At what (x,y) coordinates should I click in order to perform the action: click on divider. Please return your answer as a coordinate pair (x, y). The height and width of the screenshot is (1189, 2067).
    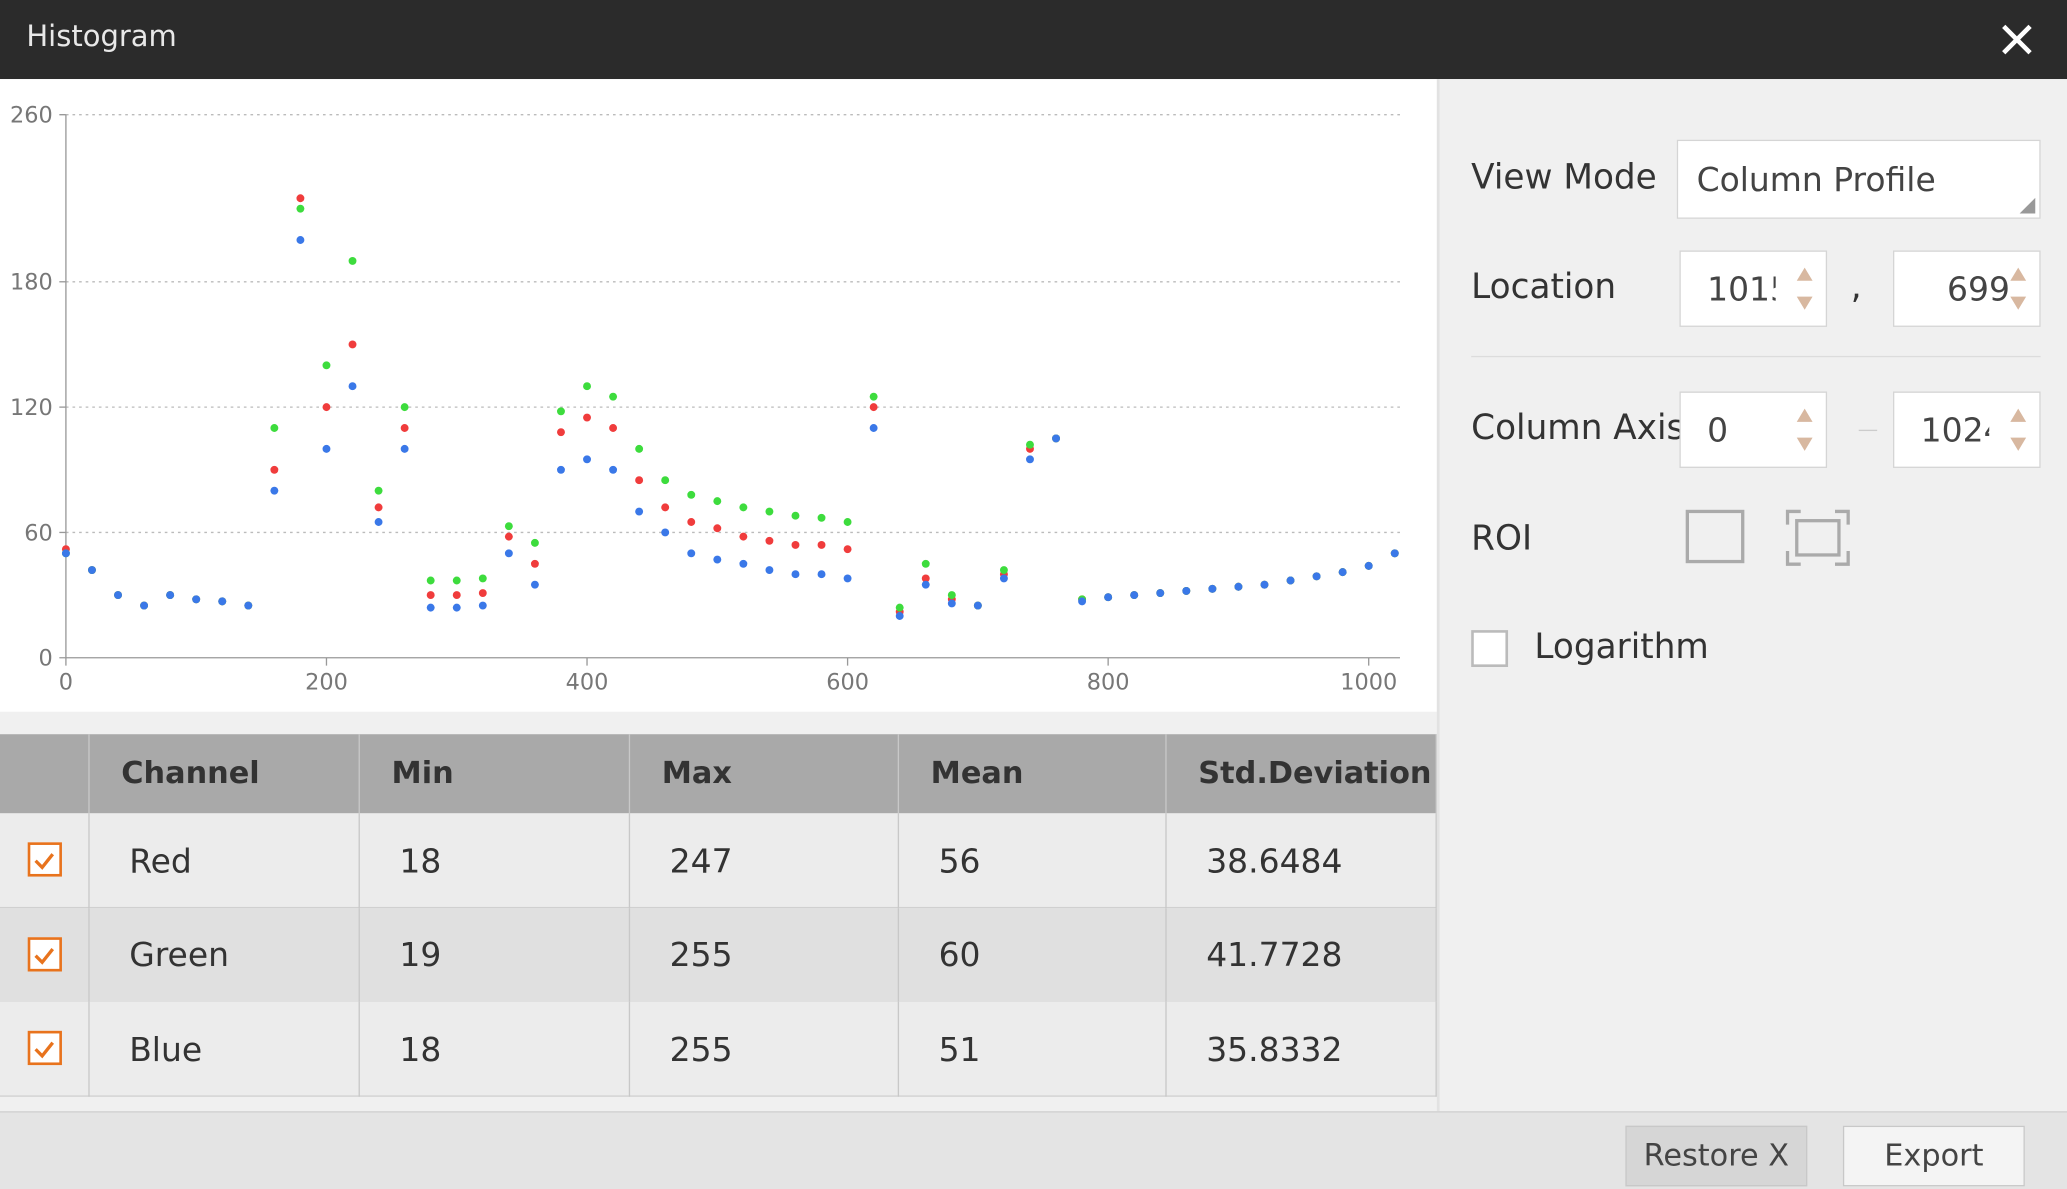
    Looking at the image, I should click on (1756, 356).